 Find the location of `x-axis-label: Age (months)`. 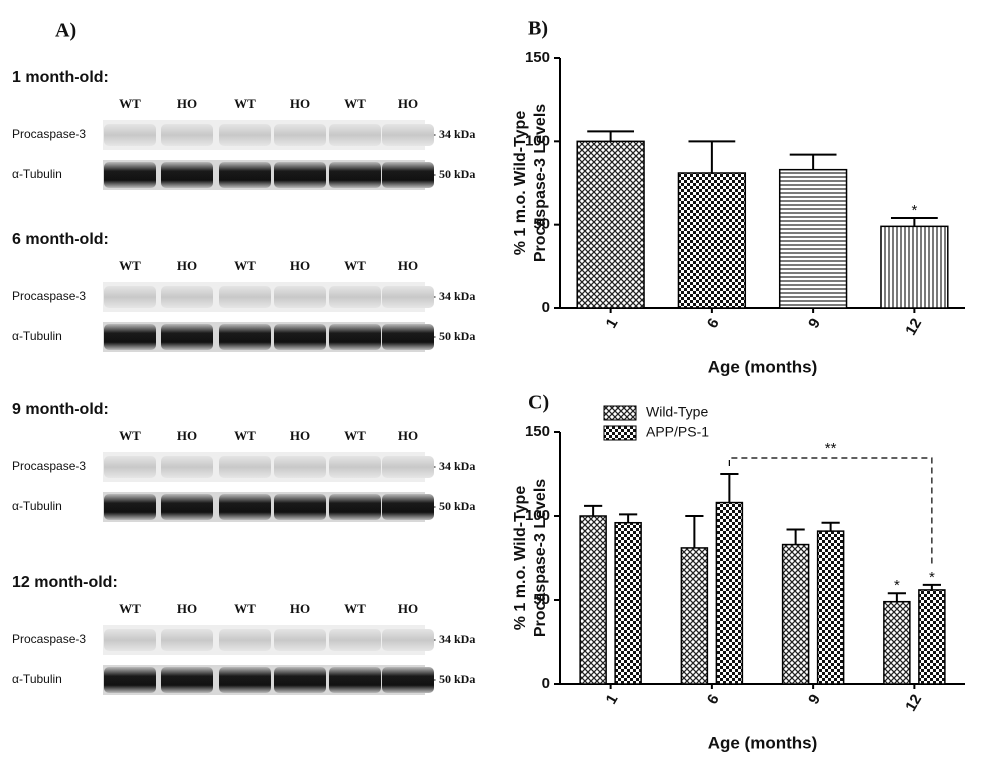

x-axis-label: Age (months) is located at coordinates (763, 366).